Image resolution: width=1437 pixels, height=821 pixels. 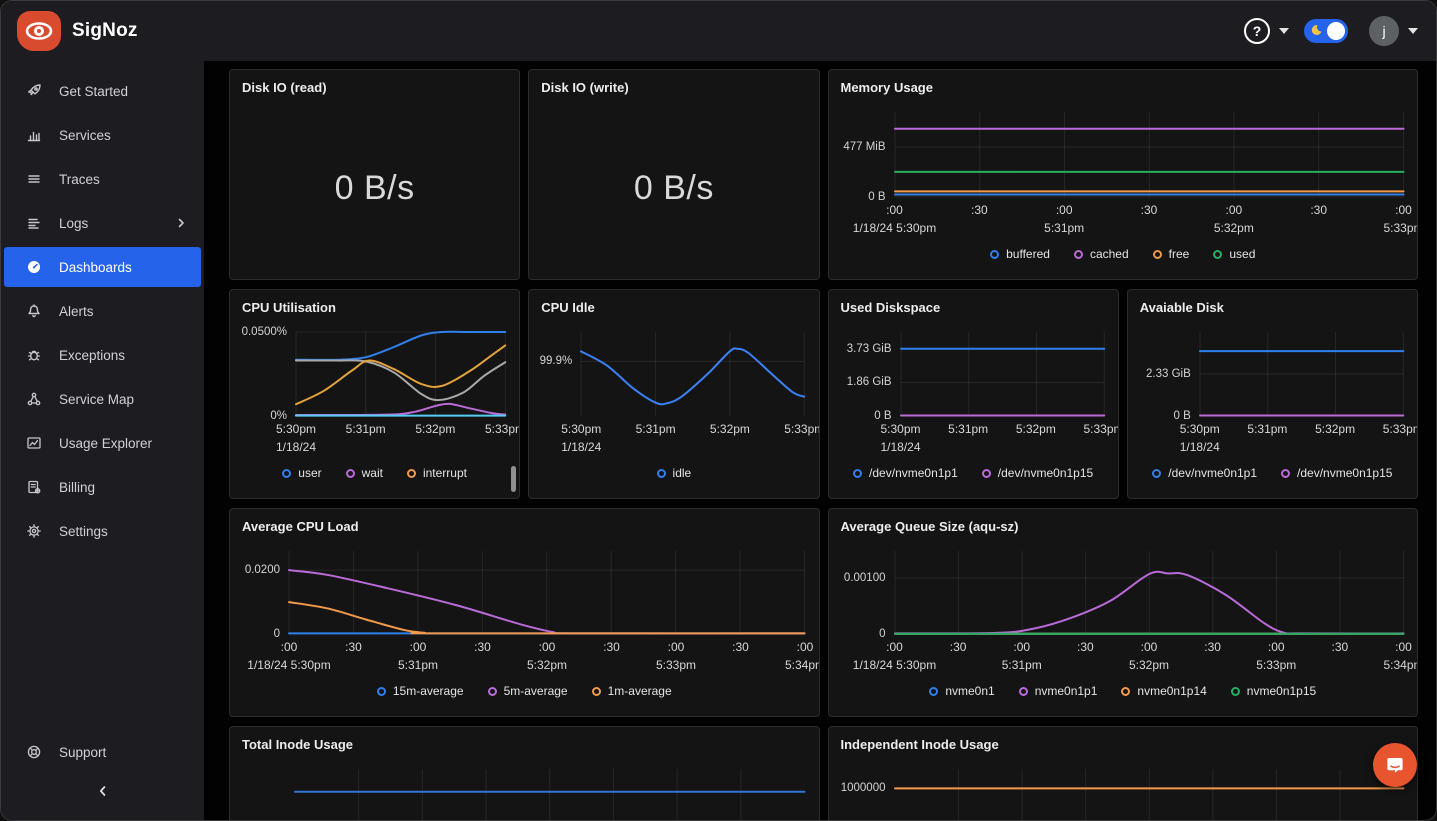 I want to click on help-button: ?, so click(x=1257, y=31).